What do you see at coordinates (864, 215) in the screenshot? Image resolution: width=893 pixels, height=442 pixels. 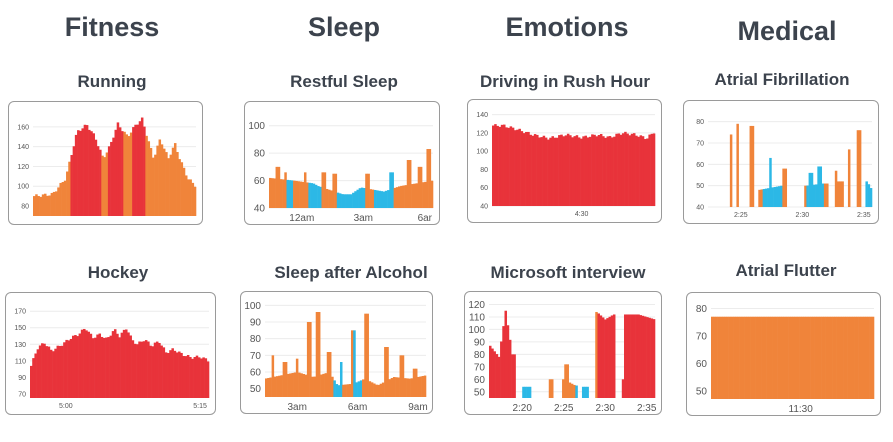 I see `x-tick-label: 2:35` at bounding box center [864, 215].